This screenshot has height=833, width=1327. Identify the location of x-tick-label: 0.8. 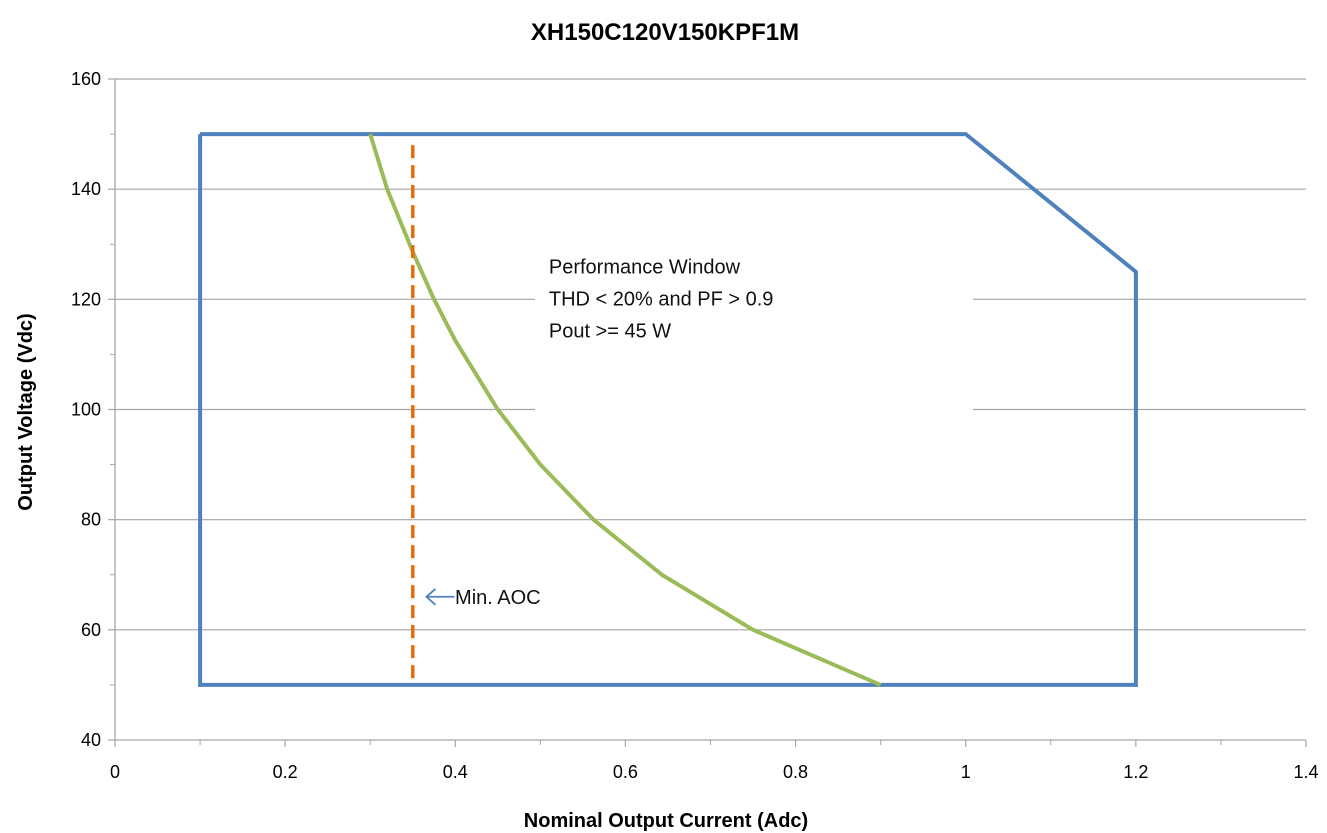
(795, 772).